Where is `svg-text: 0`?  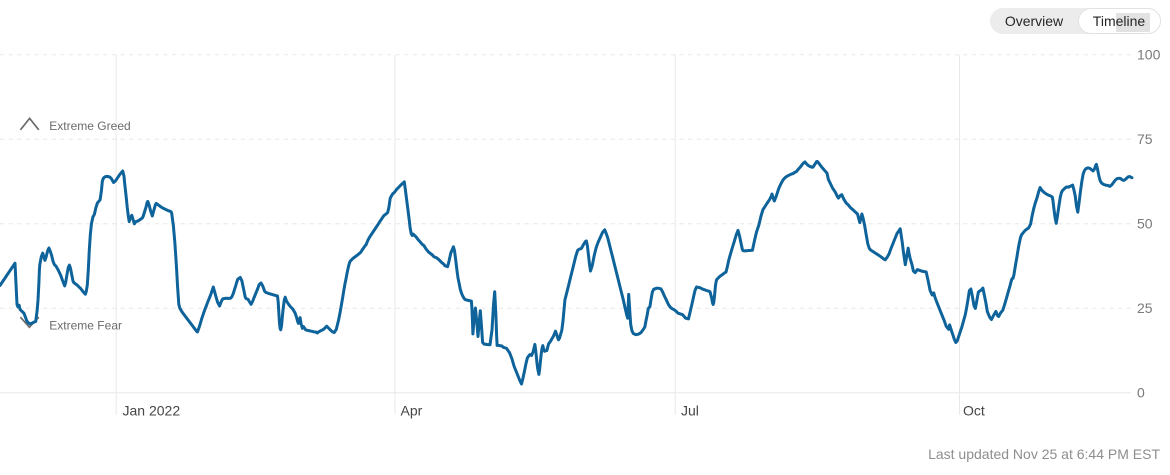 svg-text: 0 is located at coordinates (1141, 393).